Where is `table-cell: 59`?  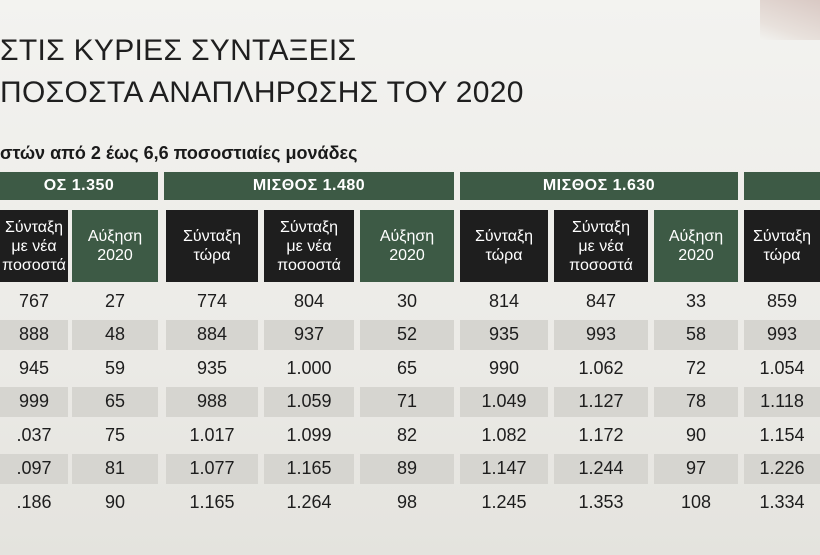 table-cell: 59 is located at coordinates (115, 367).